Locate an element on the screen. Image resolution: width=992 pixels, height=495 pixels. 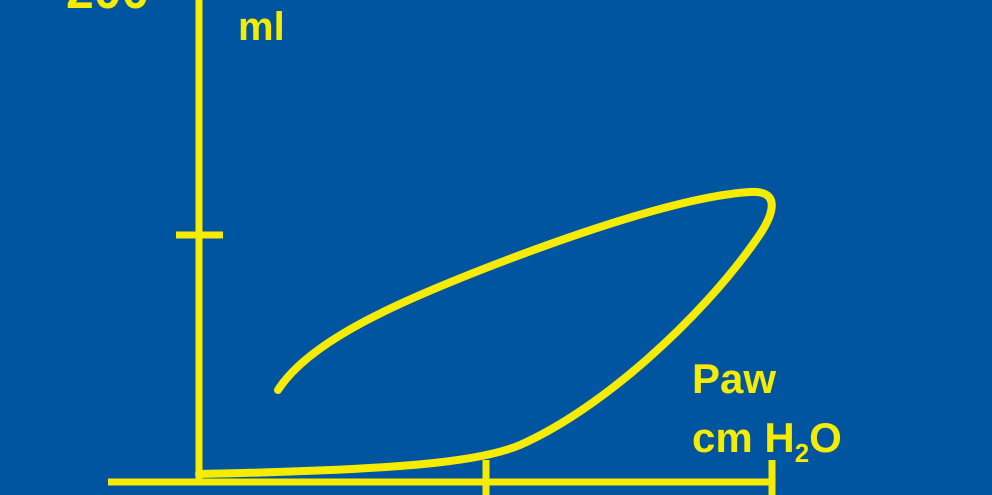
unit-subscript: 2 is located at coordinates (802, 453).